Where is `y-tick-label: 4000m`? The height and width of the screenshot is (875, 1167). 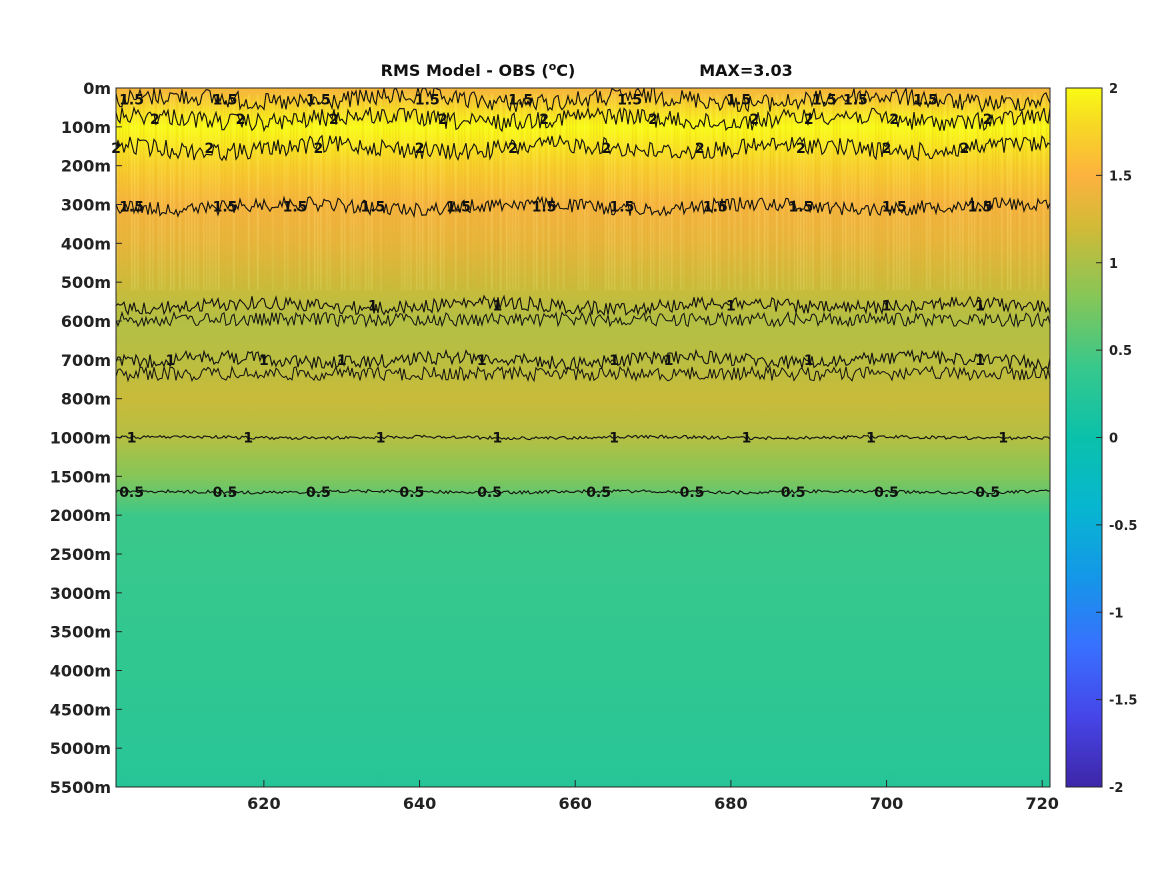
y-tick-label: 4000m is located at coordinates (80, 671).